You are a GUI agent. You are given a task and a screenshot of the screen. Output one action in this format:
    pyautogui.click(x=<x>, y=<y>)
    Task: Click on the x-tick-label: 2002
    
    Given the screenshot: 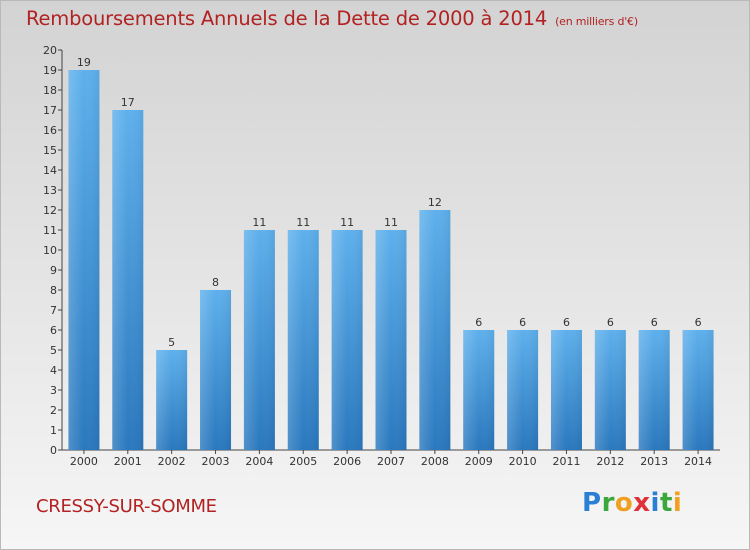 What is the action you would take?
    pyautogui.click(x=172, y=461)
    